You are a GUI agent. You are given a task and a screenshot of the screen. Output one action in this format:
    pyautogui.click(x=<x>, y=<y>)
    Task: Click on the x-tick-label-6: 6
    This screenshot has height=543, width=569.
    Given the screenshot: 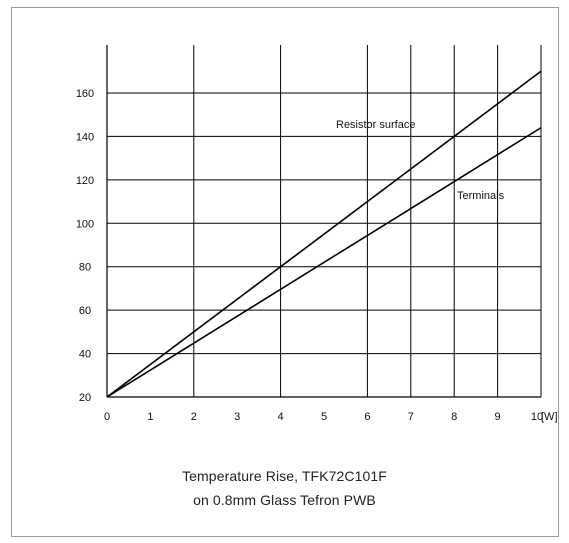 What is the action you would take?
    pyautogui.click(x=367, y=417)
    